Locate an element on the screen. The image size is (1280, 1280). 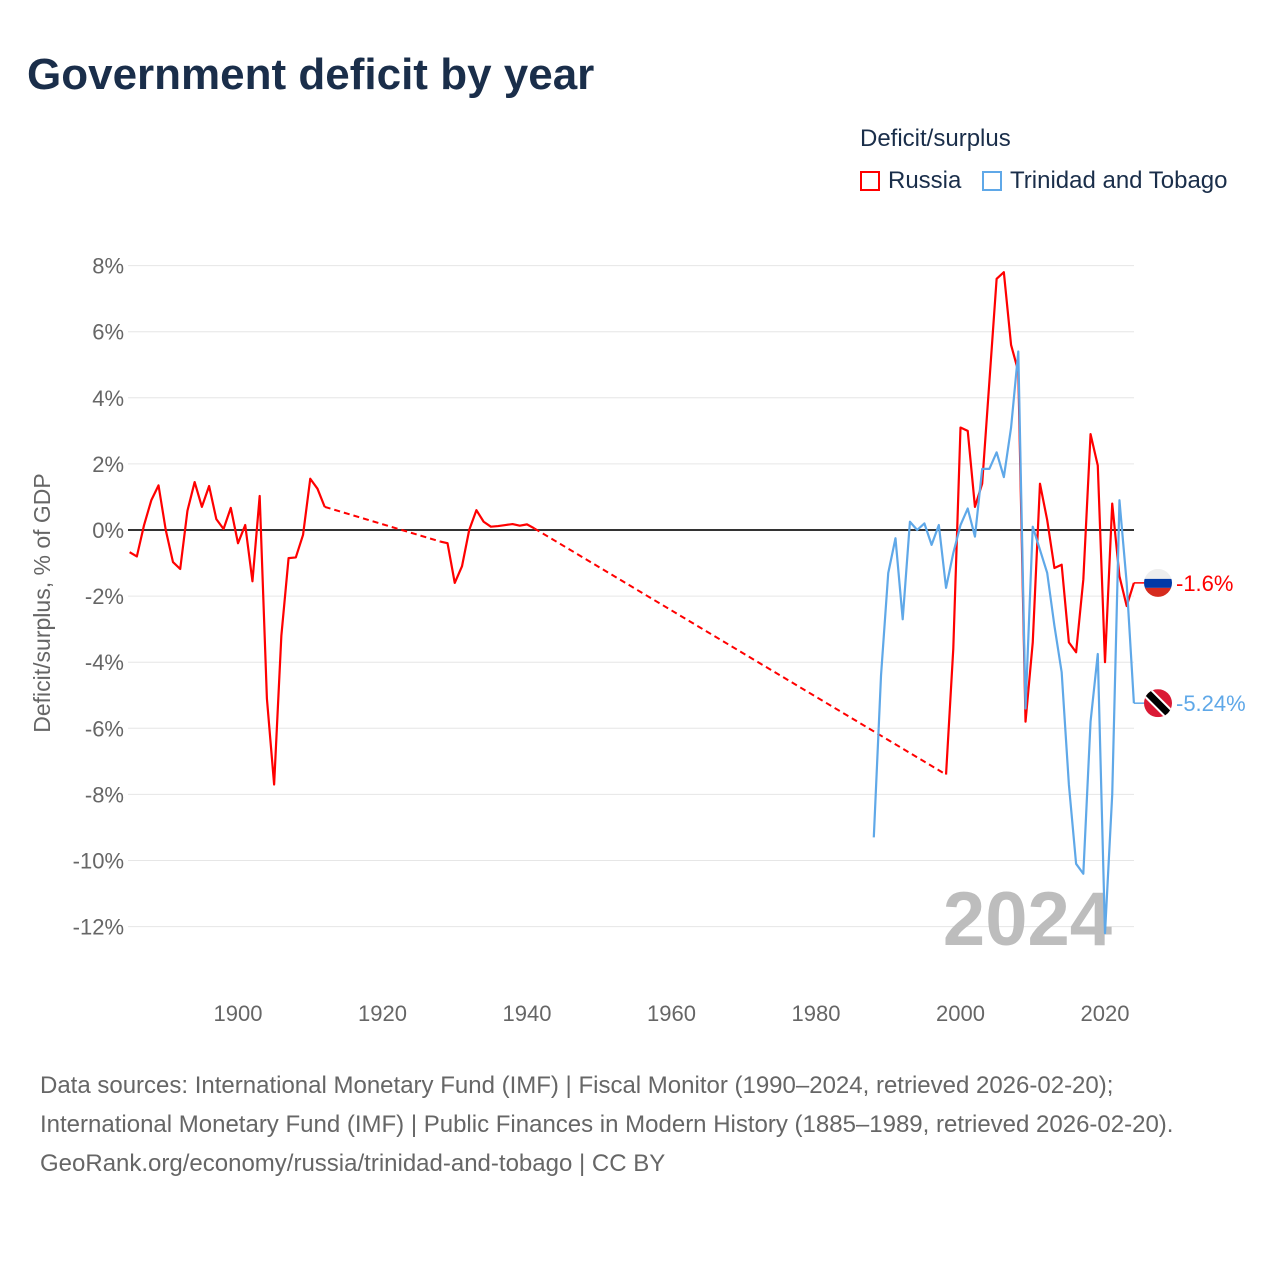
y-tick-label: -8% is located at coordinates (104, 794).